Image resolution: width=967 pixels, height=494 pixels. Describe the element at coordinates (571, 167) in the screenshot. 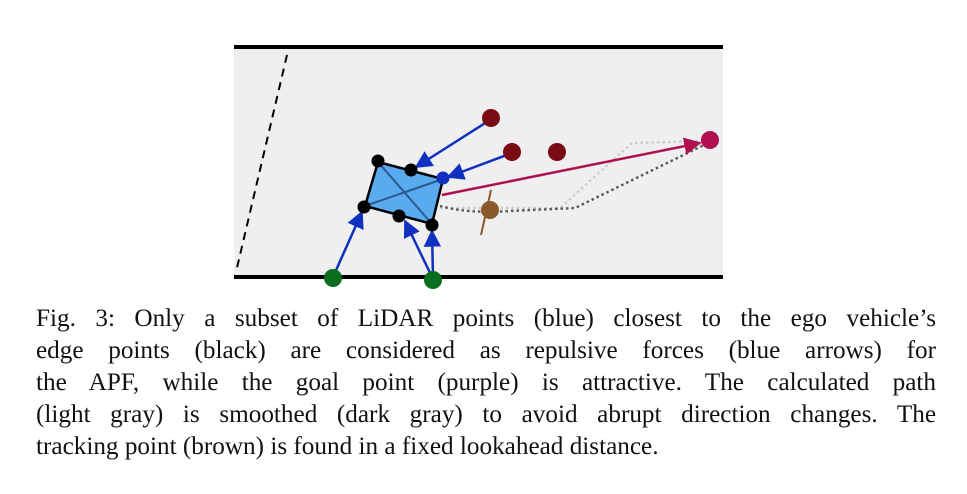

I see `attractive-arrow` at that location.